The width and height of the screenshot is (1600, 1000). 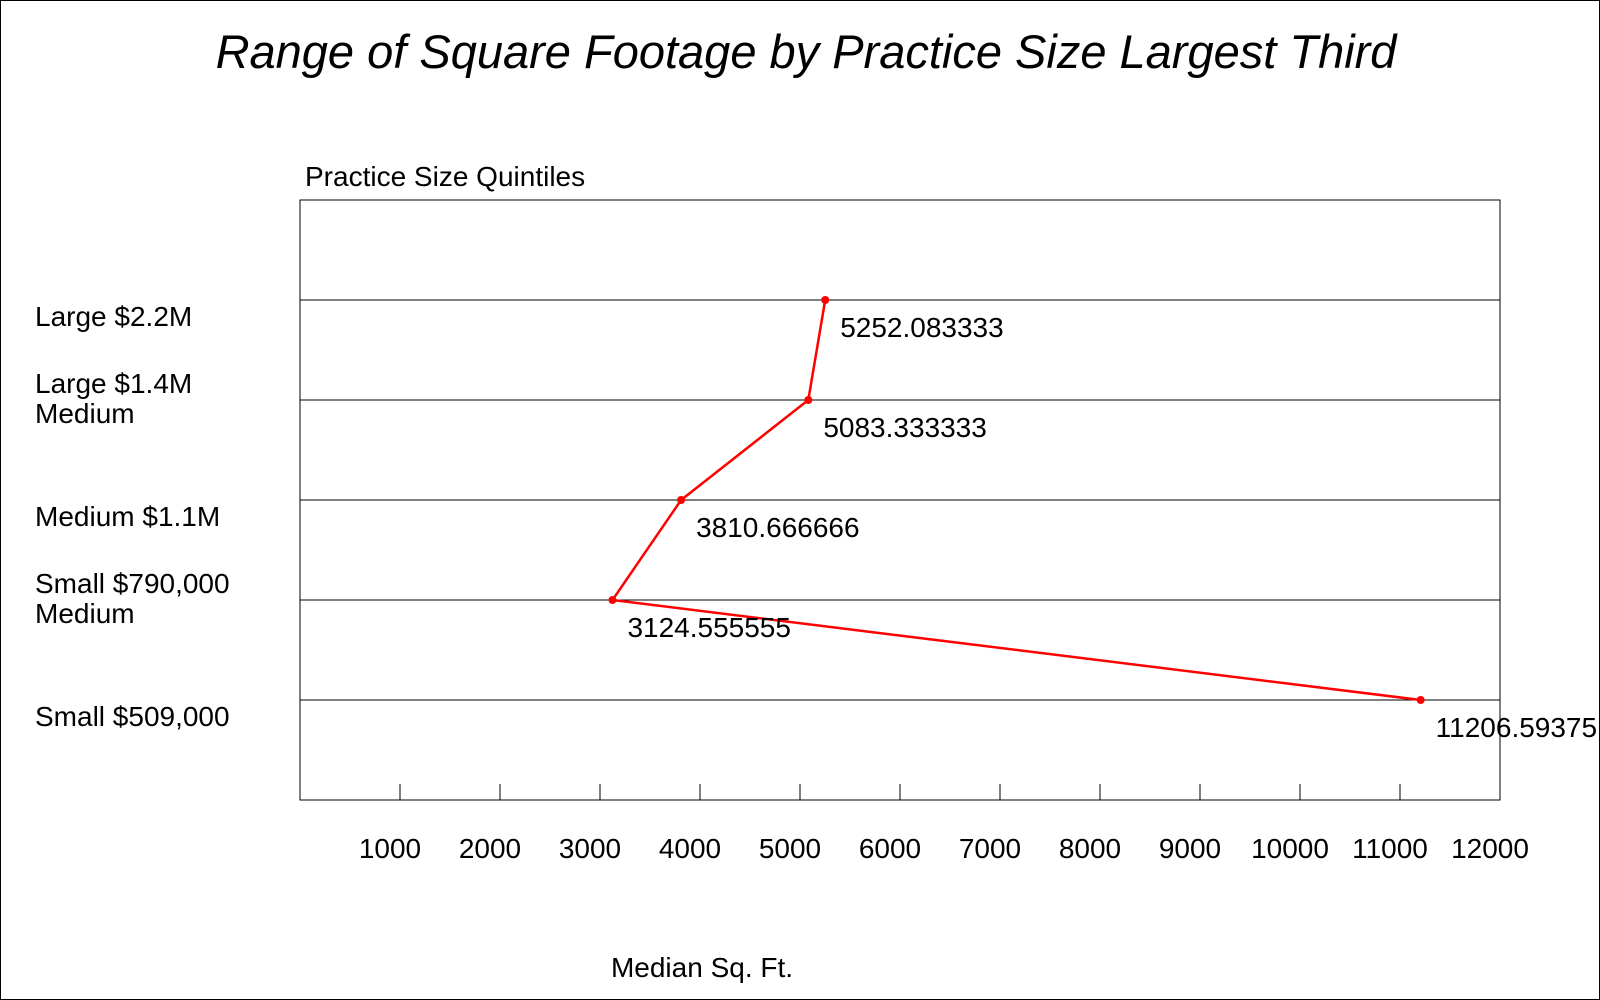 What do you see at coordinates (890, 848) in the screenshot?
I see `x-tick-label: 6000` at bounding box center [890, 848].